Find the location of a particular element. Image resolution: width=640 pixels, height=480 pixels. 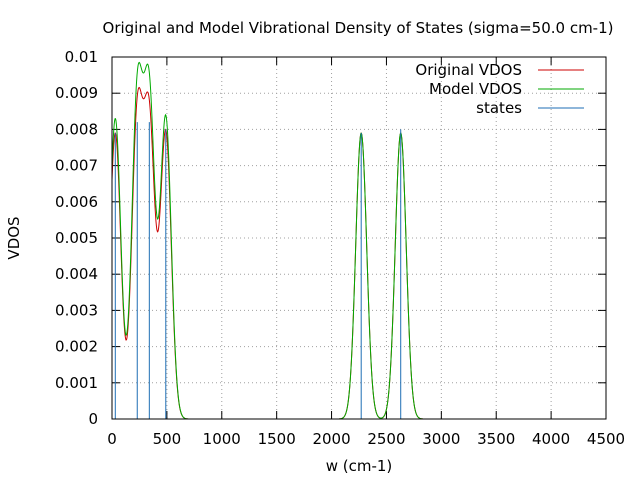

y-tick-label: 0.004 is located at coordinates (76, 274).